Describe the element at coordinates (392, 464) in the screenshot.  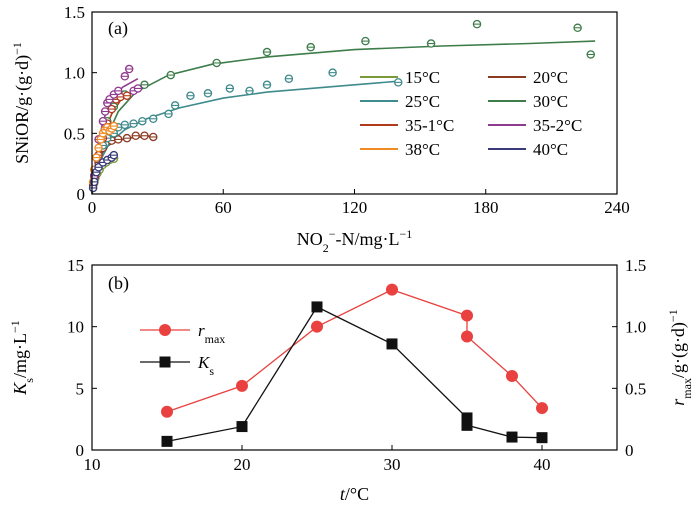
I see `x-tick-label: 30` at that location.